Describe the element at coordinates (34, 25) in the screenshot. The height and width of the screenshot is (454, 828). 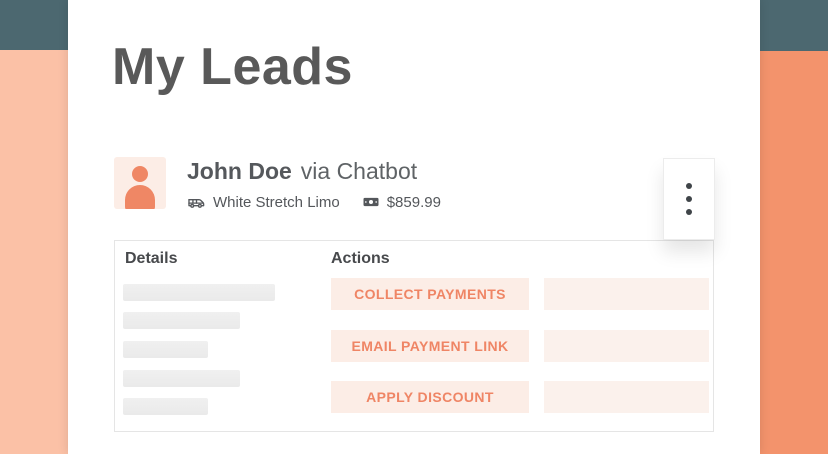
I see `background-teal-top-left` at that location.